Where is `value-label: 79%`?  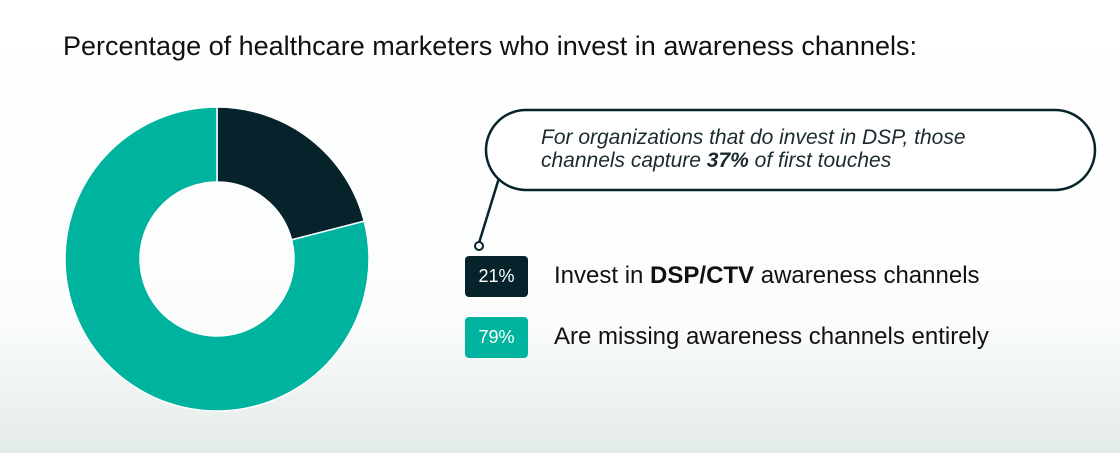
value-label: 79% is located at coordinates (496, 337).